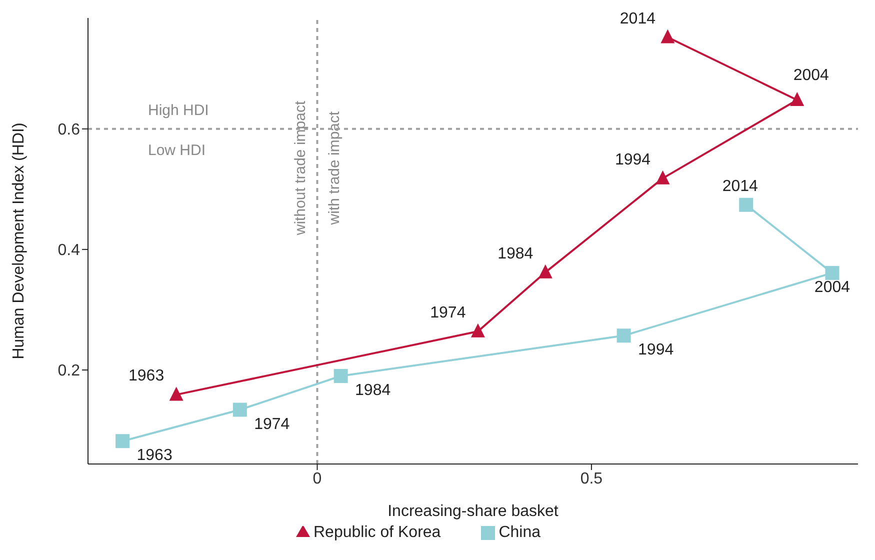 The image size is (875, 560). Describe the element at coordinates (377, 532) in the screenshot. I see `legend-label: Republic of Korea` at that location.